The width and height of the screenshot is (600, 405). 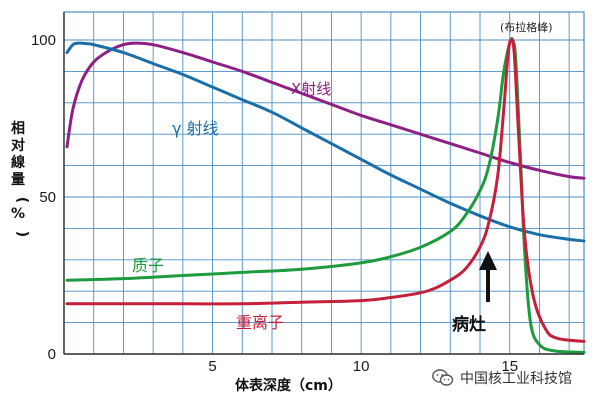 I want to click on watermark: 中国核工业科技馆, so click(x=502, y=378).